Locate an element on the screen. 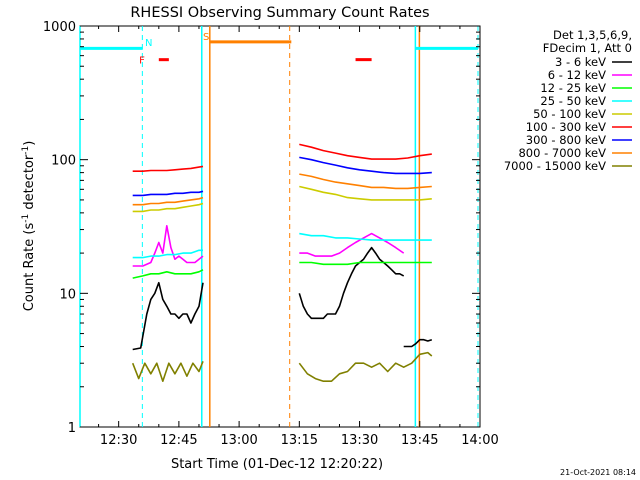 The height and width of the screenshot is (480, 640). y-tick-label-1: 10 is located at coordinates (67, 294).